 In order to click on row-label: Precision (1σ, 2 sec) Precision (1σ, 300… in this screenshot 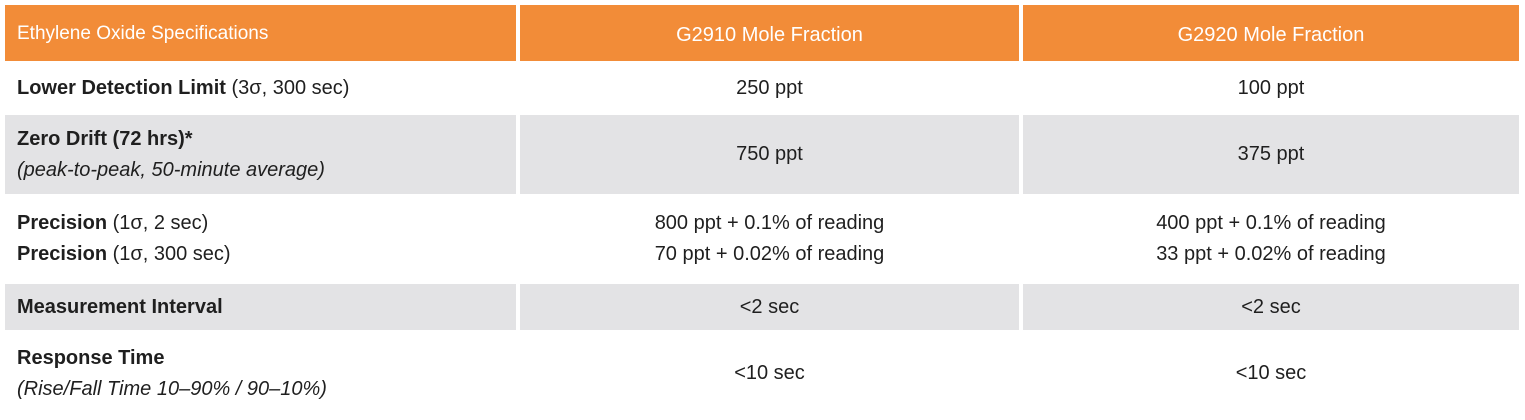, I will do `click(260, 237)`.